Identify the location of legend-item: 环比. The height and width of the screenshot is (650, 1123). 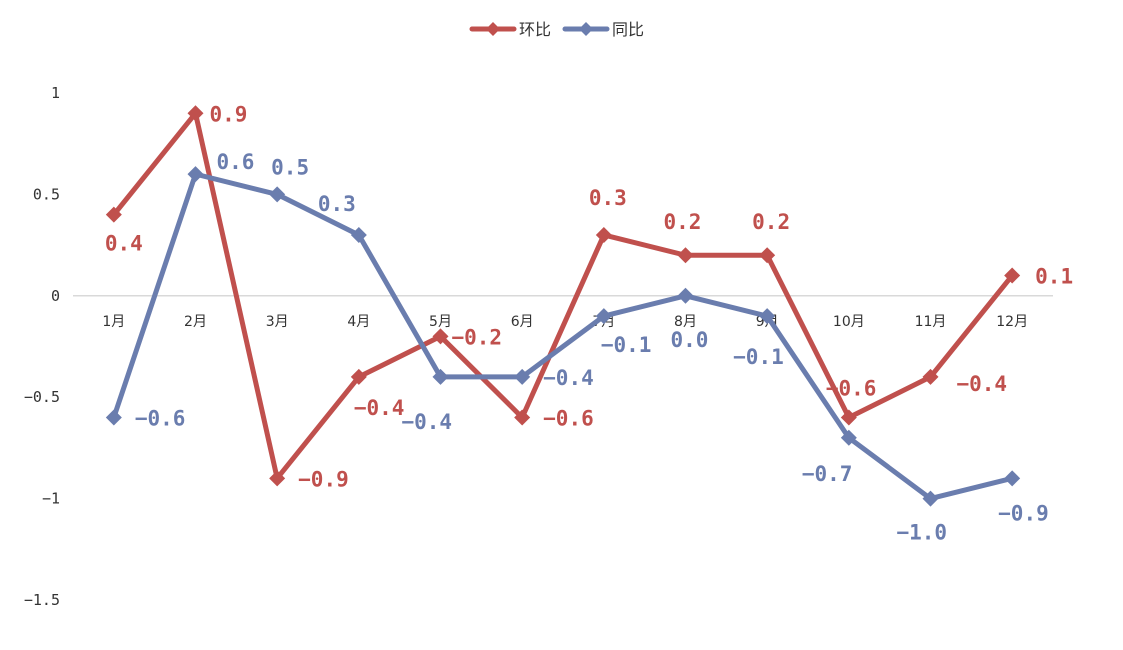
(510, 29).